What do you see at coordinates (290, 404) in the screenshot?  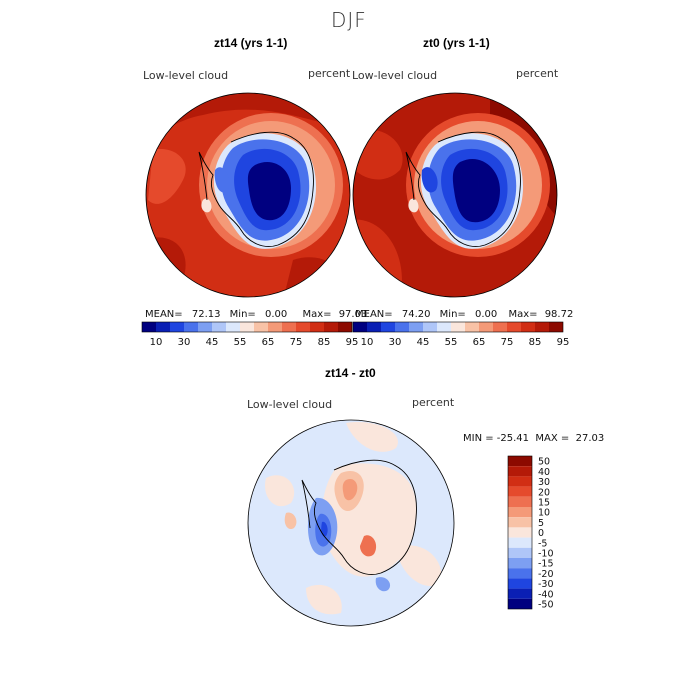 I see `diff-variable-label: Low-level cloud` at bounding box center [290, 404].